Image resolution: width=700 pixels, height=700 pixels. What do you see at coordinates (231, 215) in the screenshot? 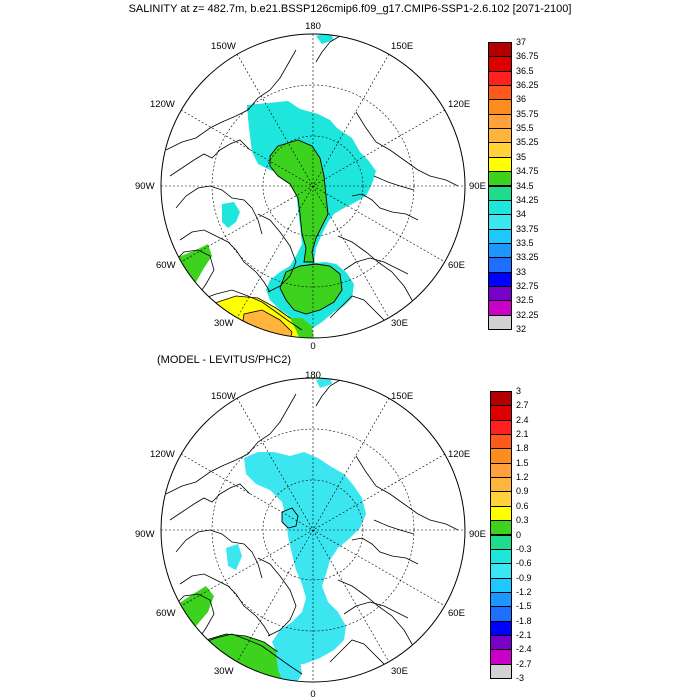
I see `top-baffin-cyan` at bounding box center [231, 215].